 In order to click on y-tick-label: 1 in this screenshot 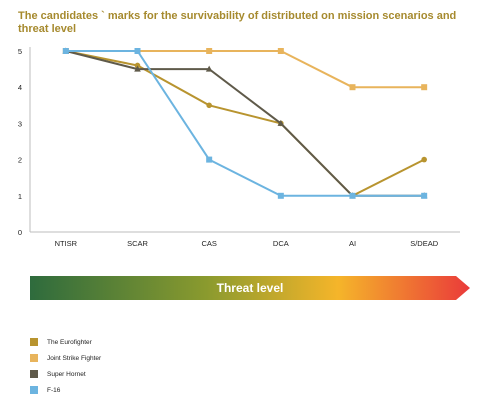, I will do `click(20, 196)`.